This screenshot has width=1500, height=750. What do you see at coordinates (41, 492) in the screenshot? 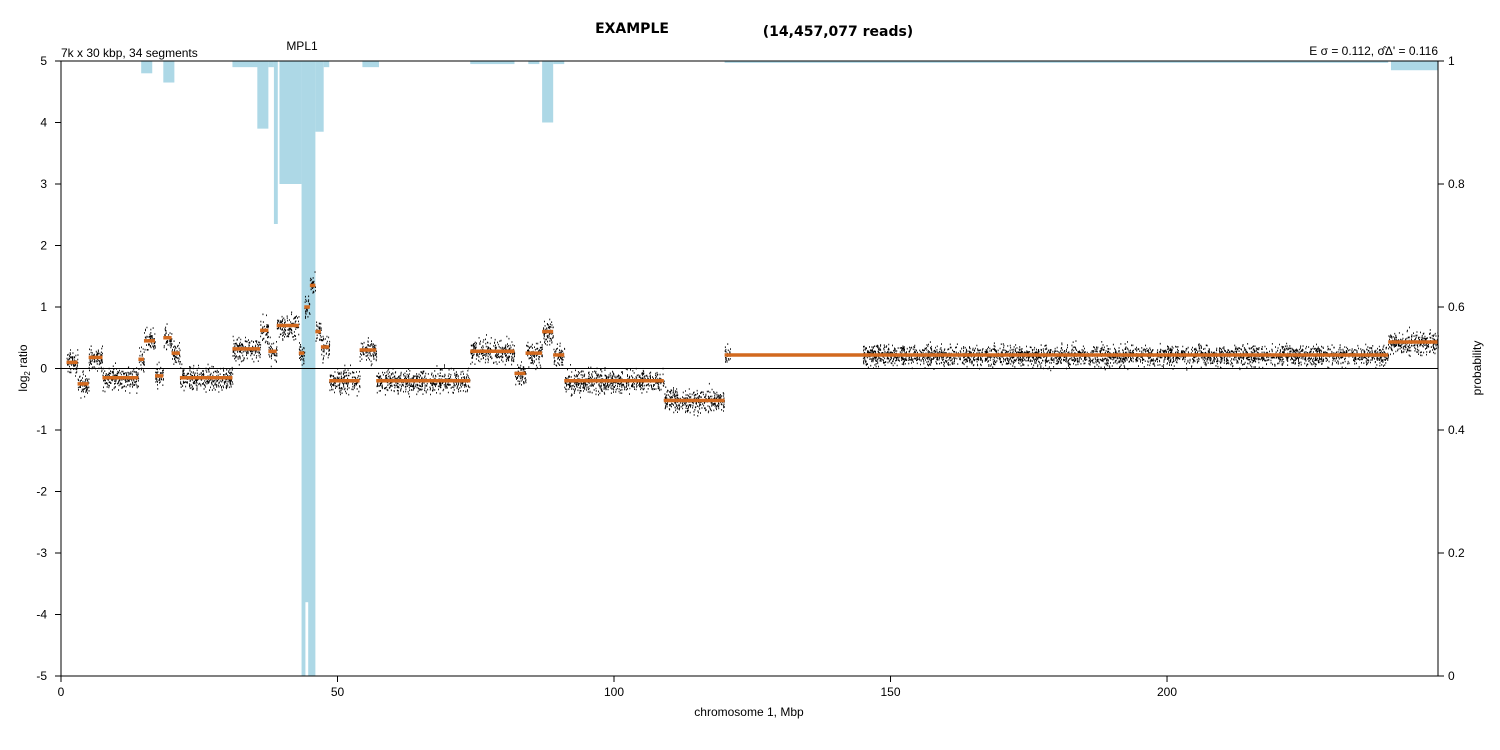
I see `y-tick-label: -2` at bounding box center [41, 492].